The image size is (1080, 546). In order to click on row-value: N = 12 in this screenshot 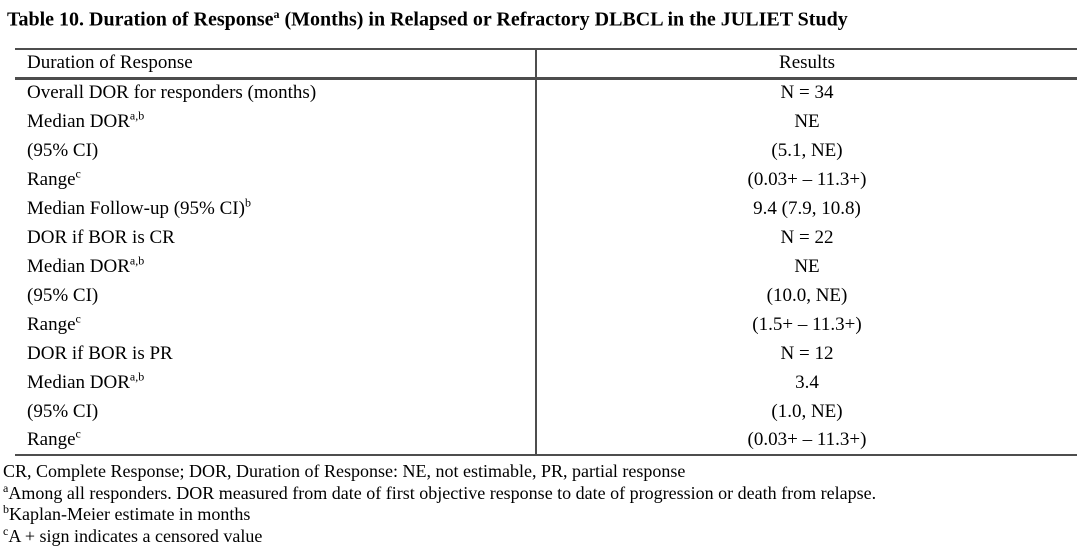, I will do `click(807, 353)`.